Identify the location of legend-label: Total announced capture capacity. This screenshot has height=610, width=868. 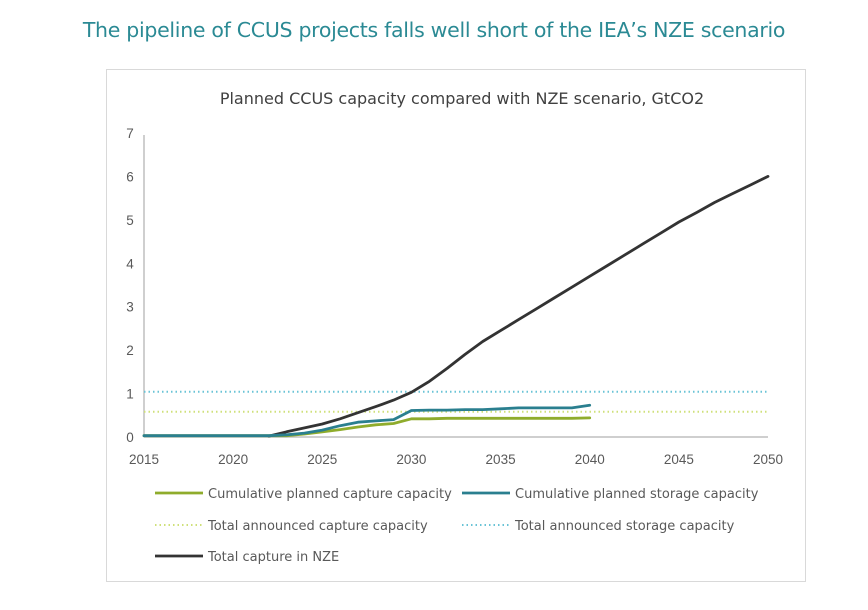
(317, 526).